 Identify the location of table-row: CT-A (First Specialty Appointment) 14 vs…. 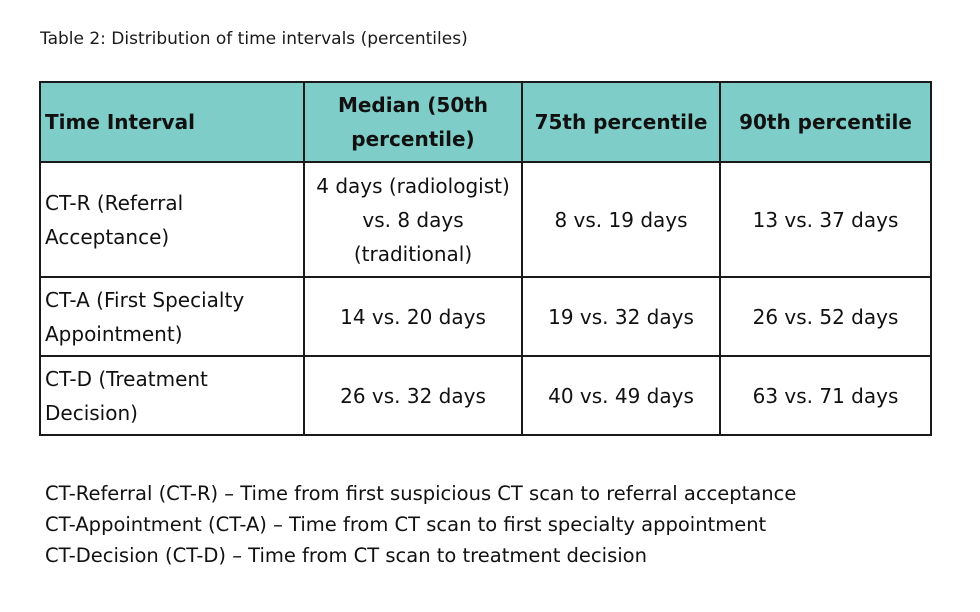
(485, 316).